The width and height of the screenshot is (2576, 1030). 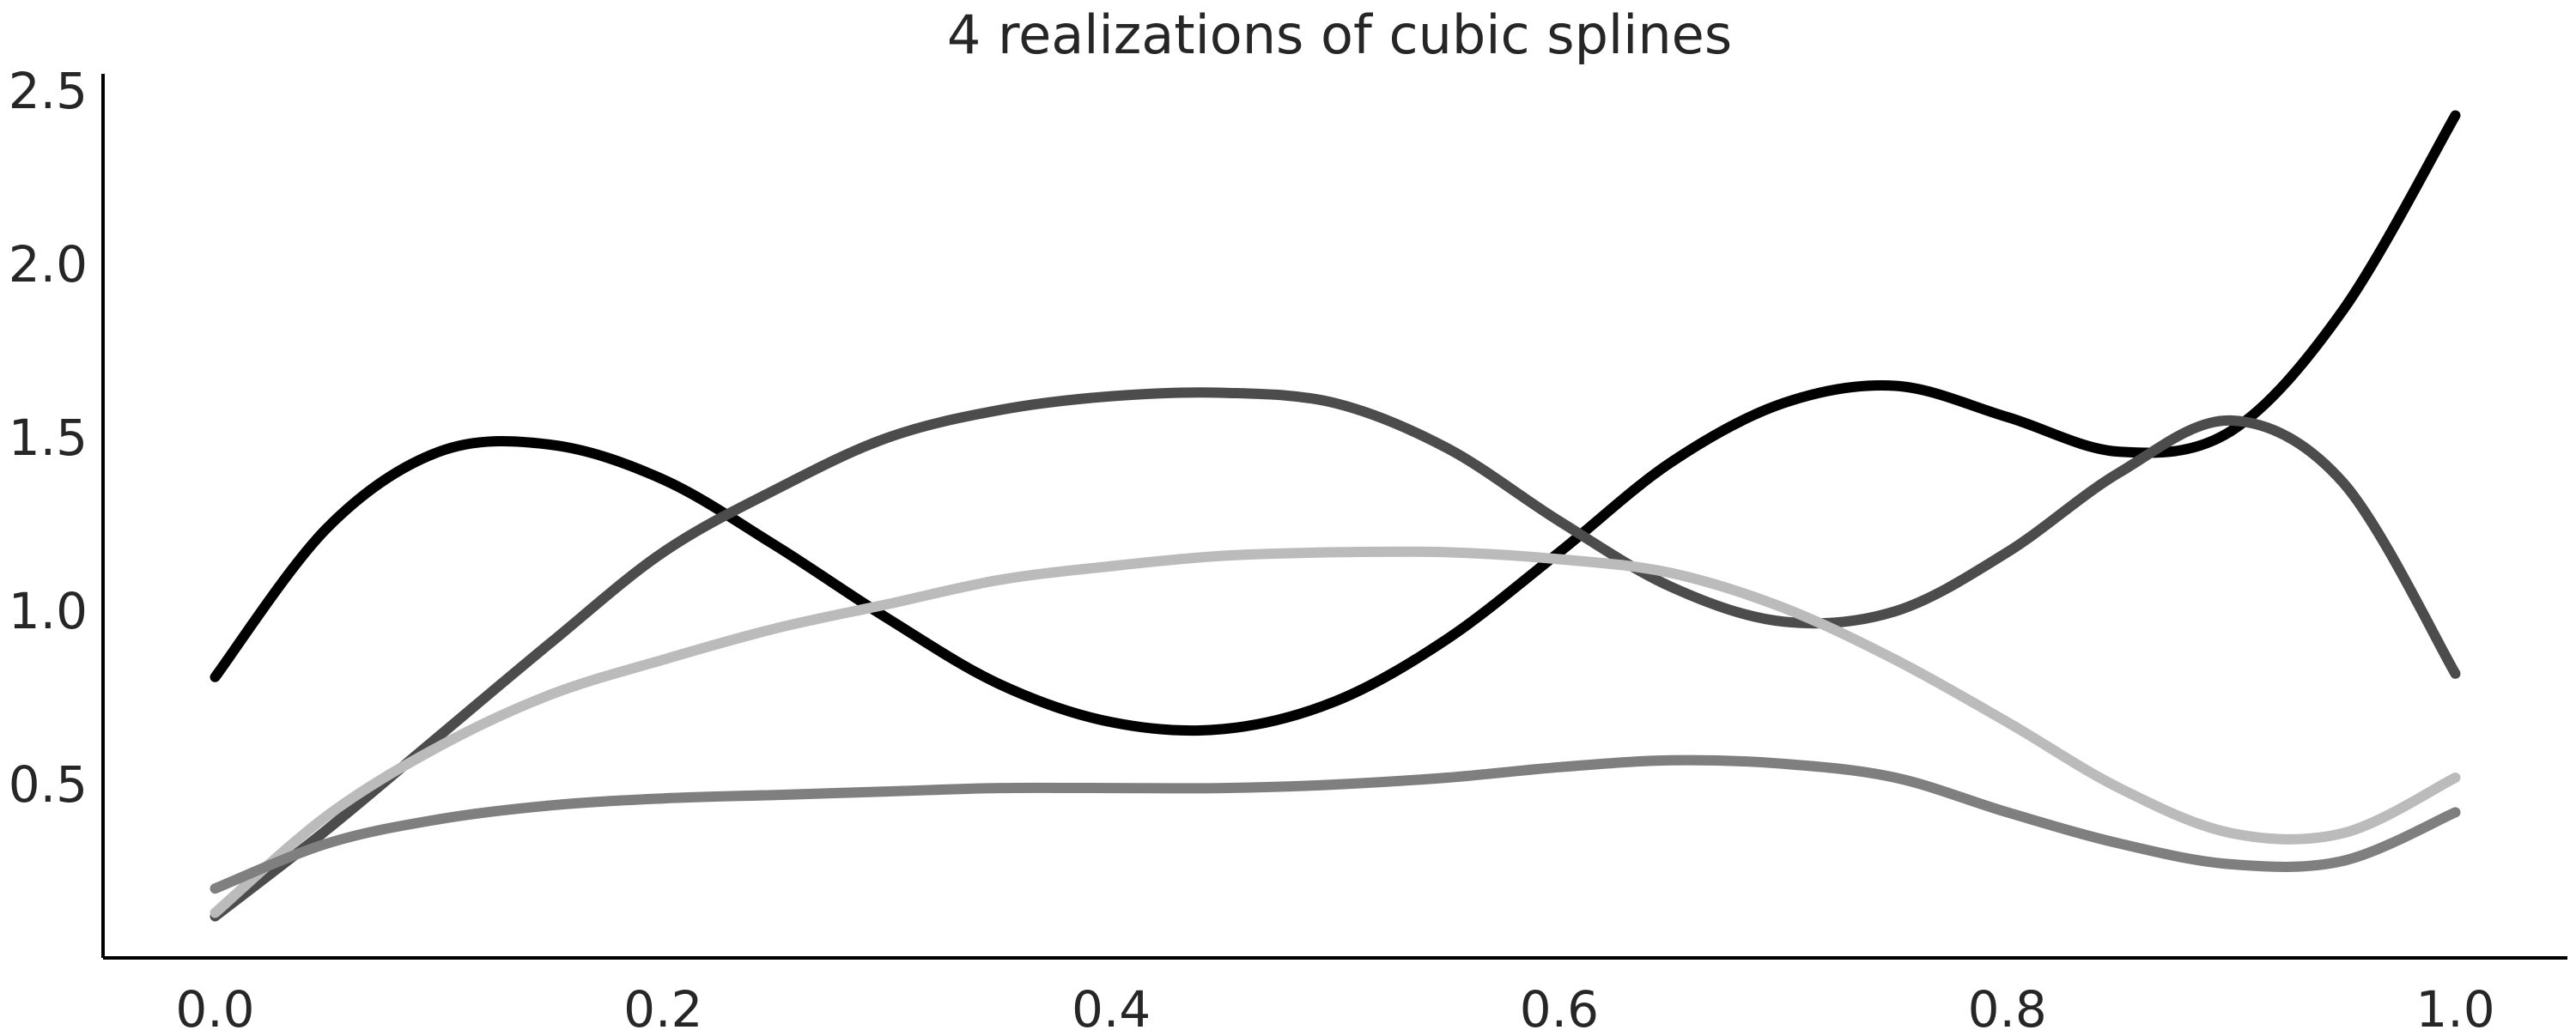 What do you see at coordinates (2455, 1005) in the screenshot?
I see `x-tick-label: 1.0` at bounding box center [2455, 1005].